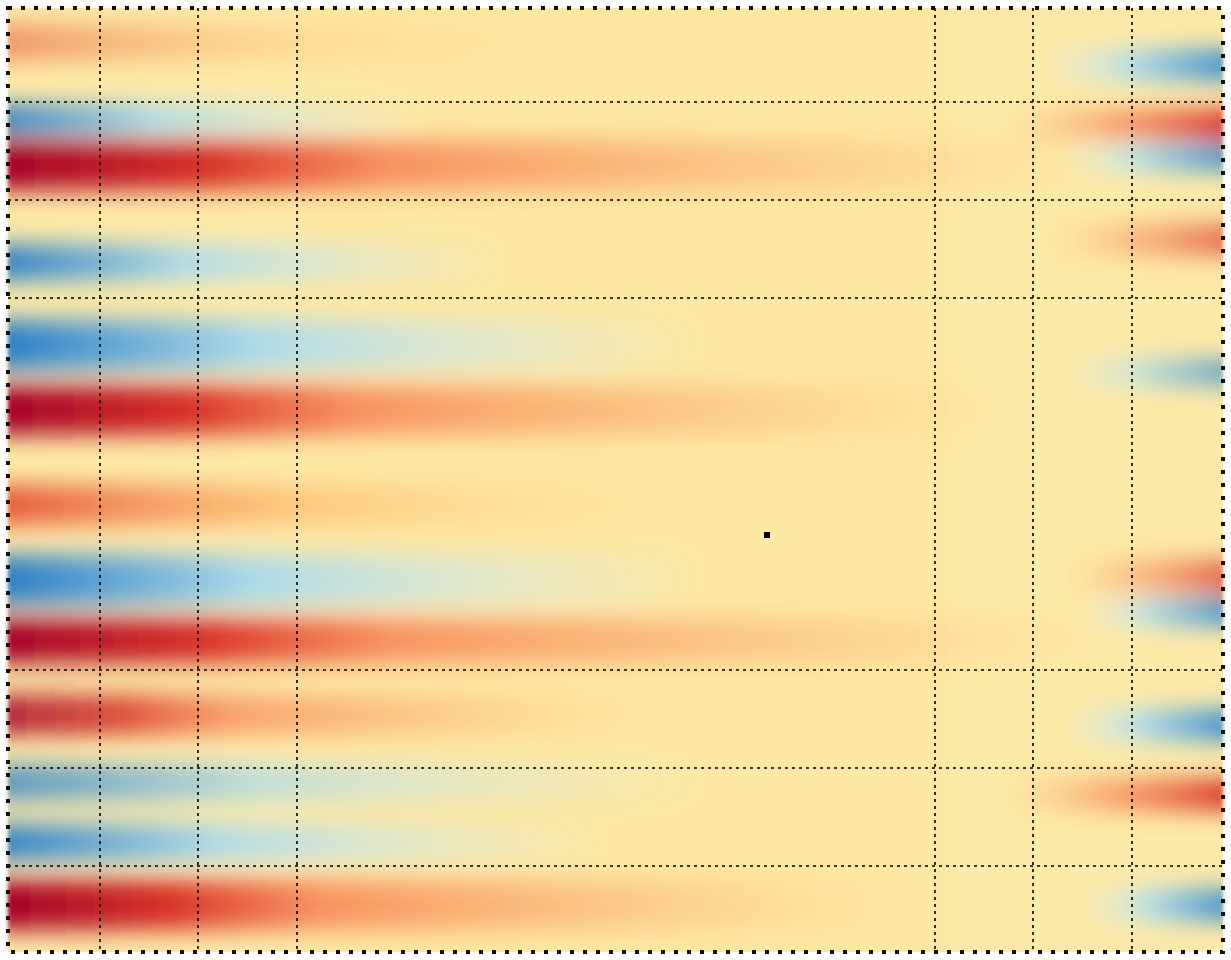  Describe the element at coordinates (767, 535) in the screenshot. I see `dead-pixel` at that location.